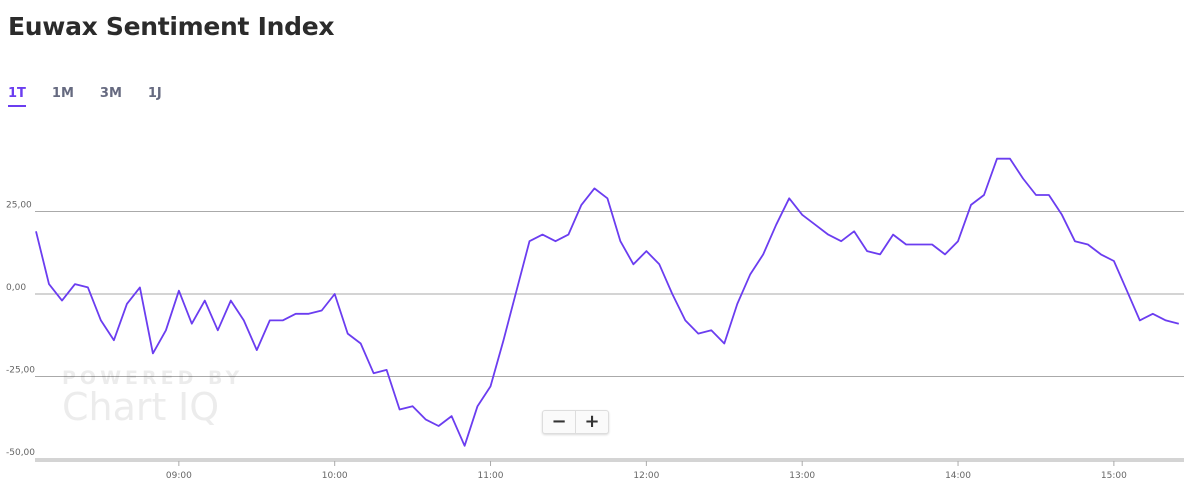  What do you see at coordinates (559, 421) in the screenshot?
I see `zoom-out: −` at bounding box center [559, 421].